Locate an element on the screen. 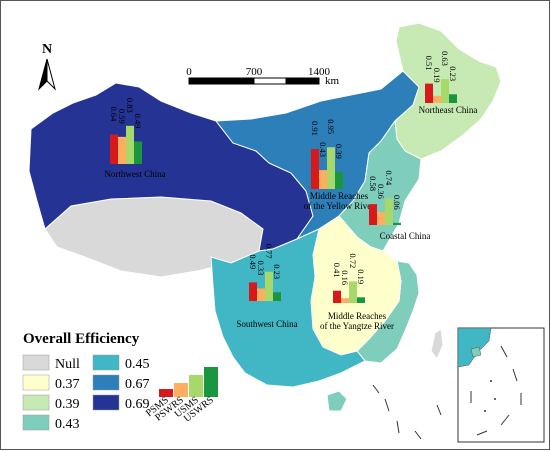  region-bar-value: 0.95 is located at coordinates (331, 126).